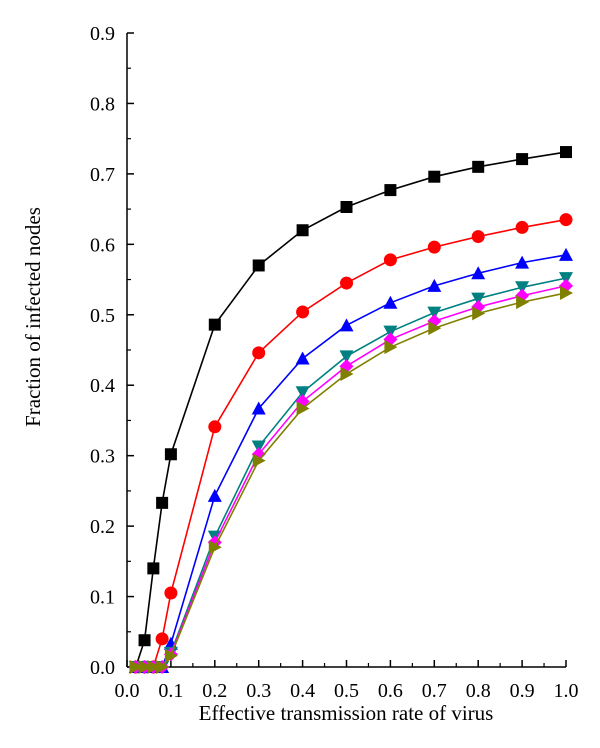 The width and height of the screenshot is (600, 748). Describe the element at coordinates (346, 691) in the screenshot. I see `x-tick-label: 0.5` at that location.